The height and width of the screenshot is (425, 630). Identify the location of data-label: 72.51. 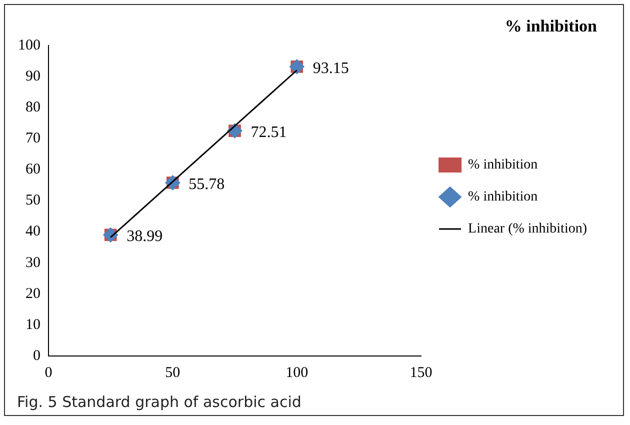
(268, 132).